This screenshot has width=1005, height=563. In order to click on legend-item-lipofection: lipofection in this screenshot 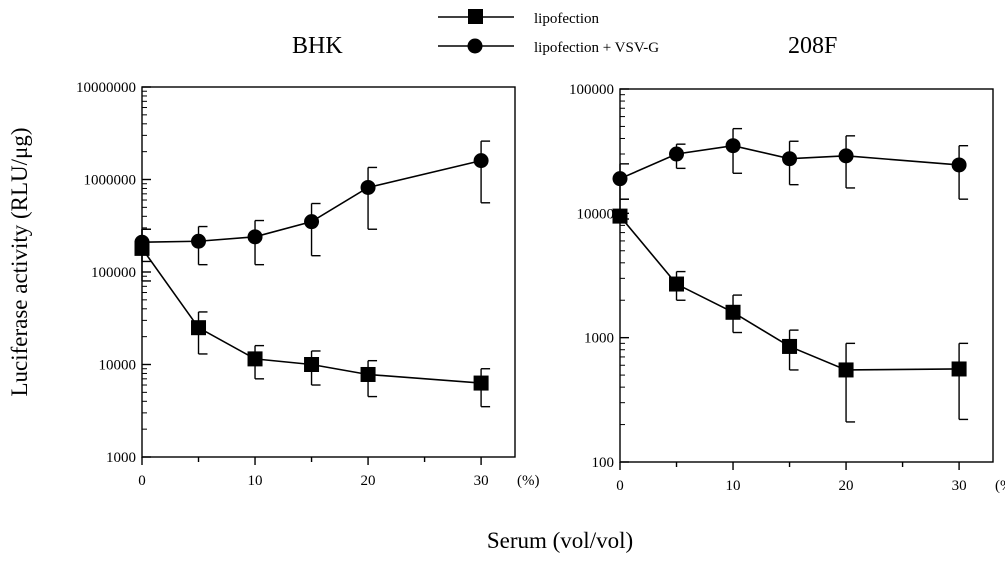, I will do `click(518, 18)`.